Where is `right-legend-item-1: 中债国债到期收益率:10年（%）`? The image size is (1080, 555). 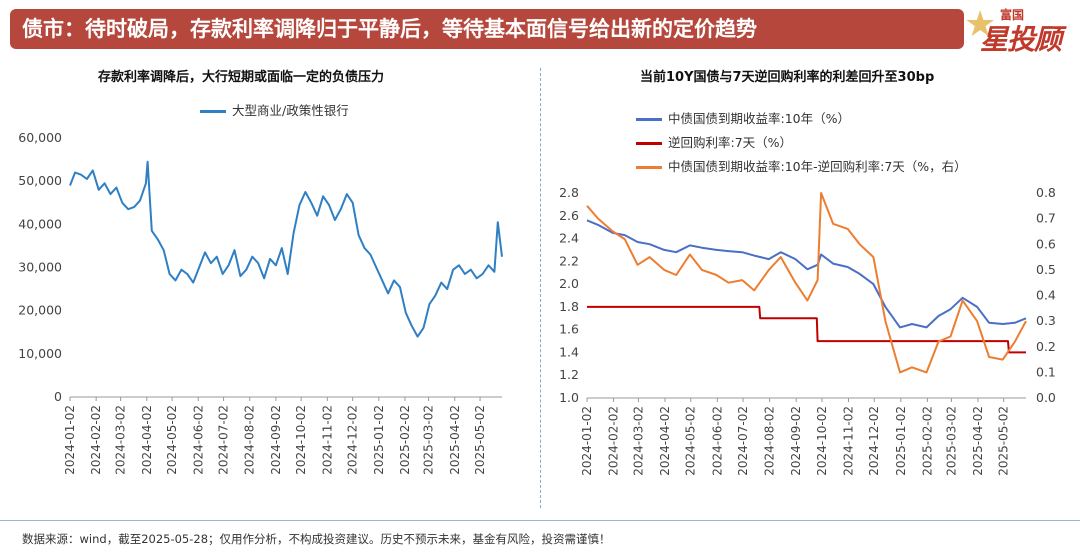
right-legend-item-1: 中债国债到期收益率:10年（%） is located at coordinates (743, 117).